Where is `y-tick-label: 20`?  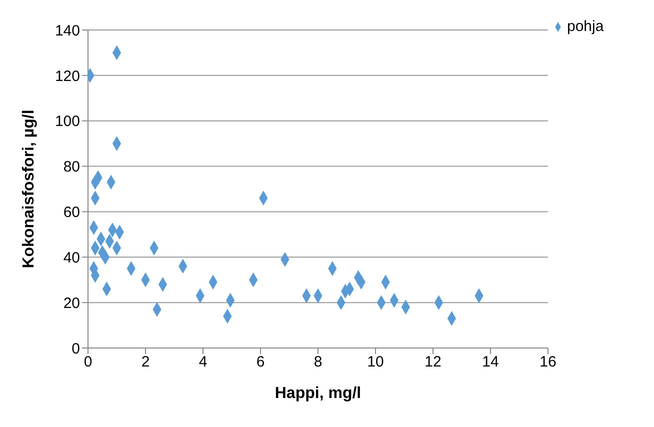
y-tick-label: 20 is located at coordinates (71, 303).